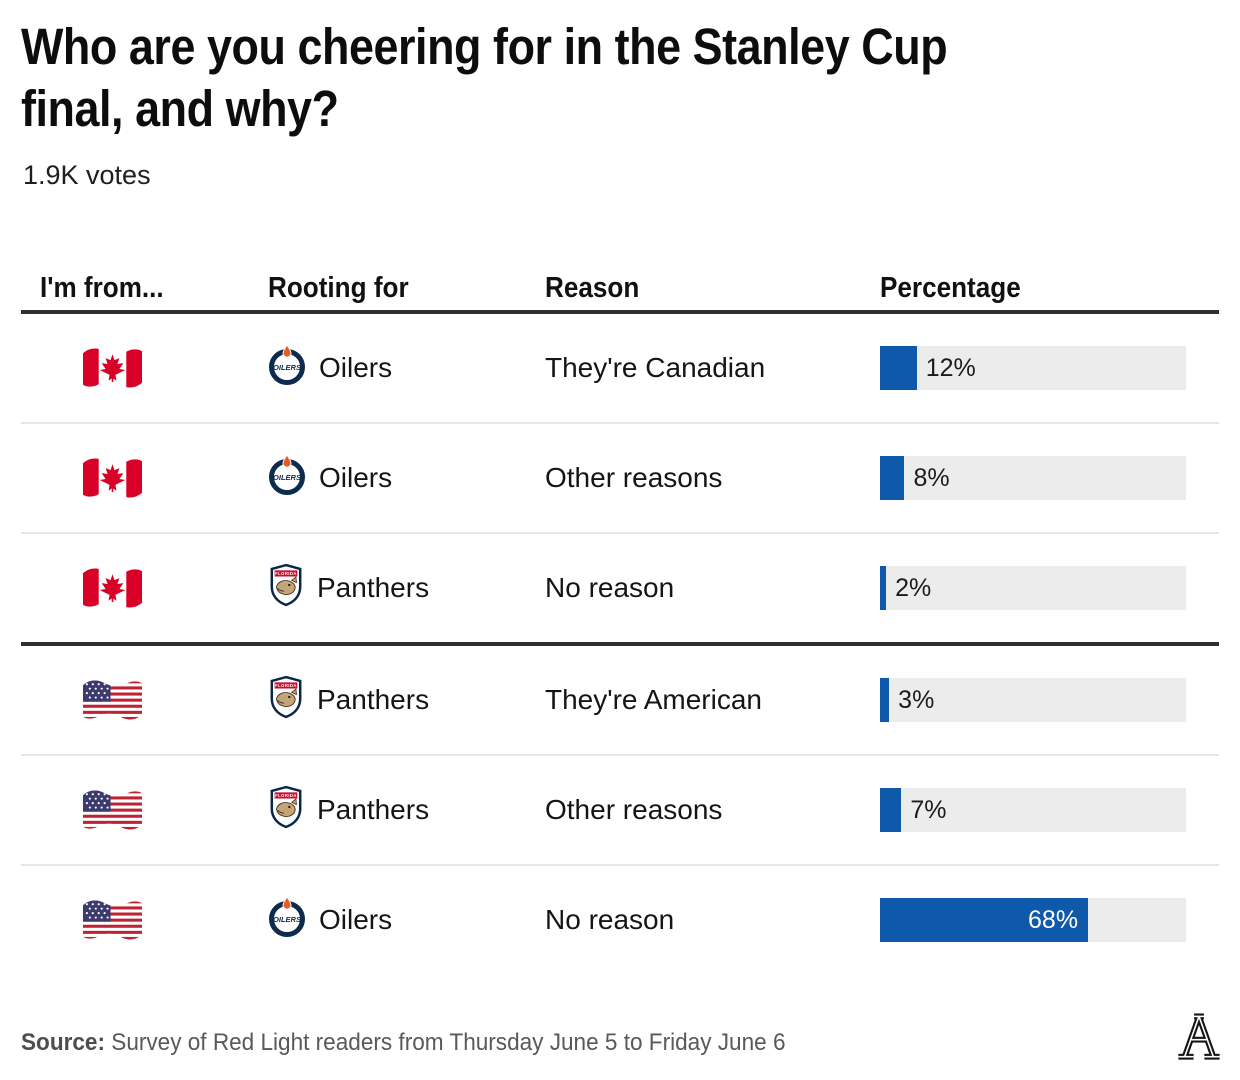 This screenshot has height=1080, width=1240. I want to click on table-row: OILERS FLORIDA Panthers They're American, so click(620, 700).